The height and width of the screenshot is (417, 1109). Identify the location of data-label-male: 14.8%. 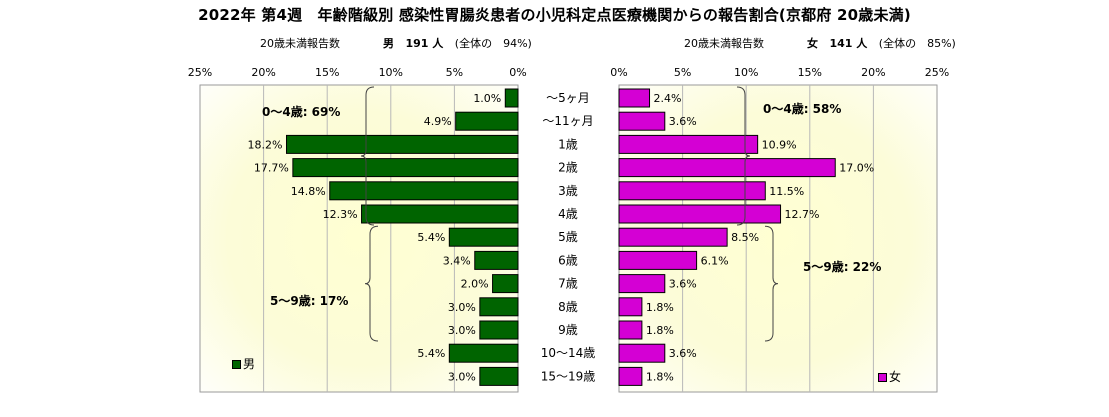
(308, 191).